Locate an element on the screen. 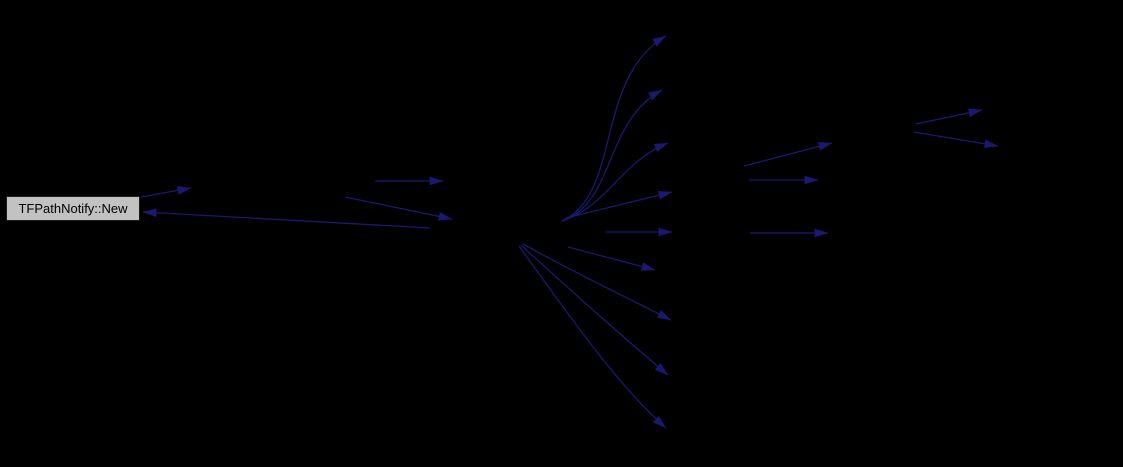 This screenshot has height=467, width=1123. edge-return-to-node is located at coordinates (286, 218).